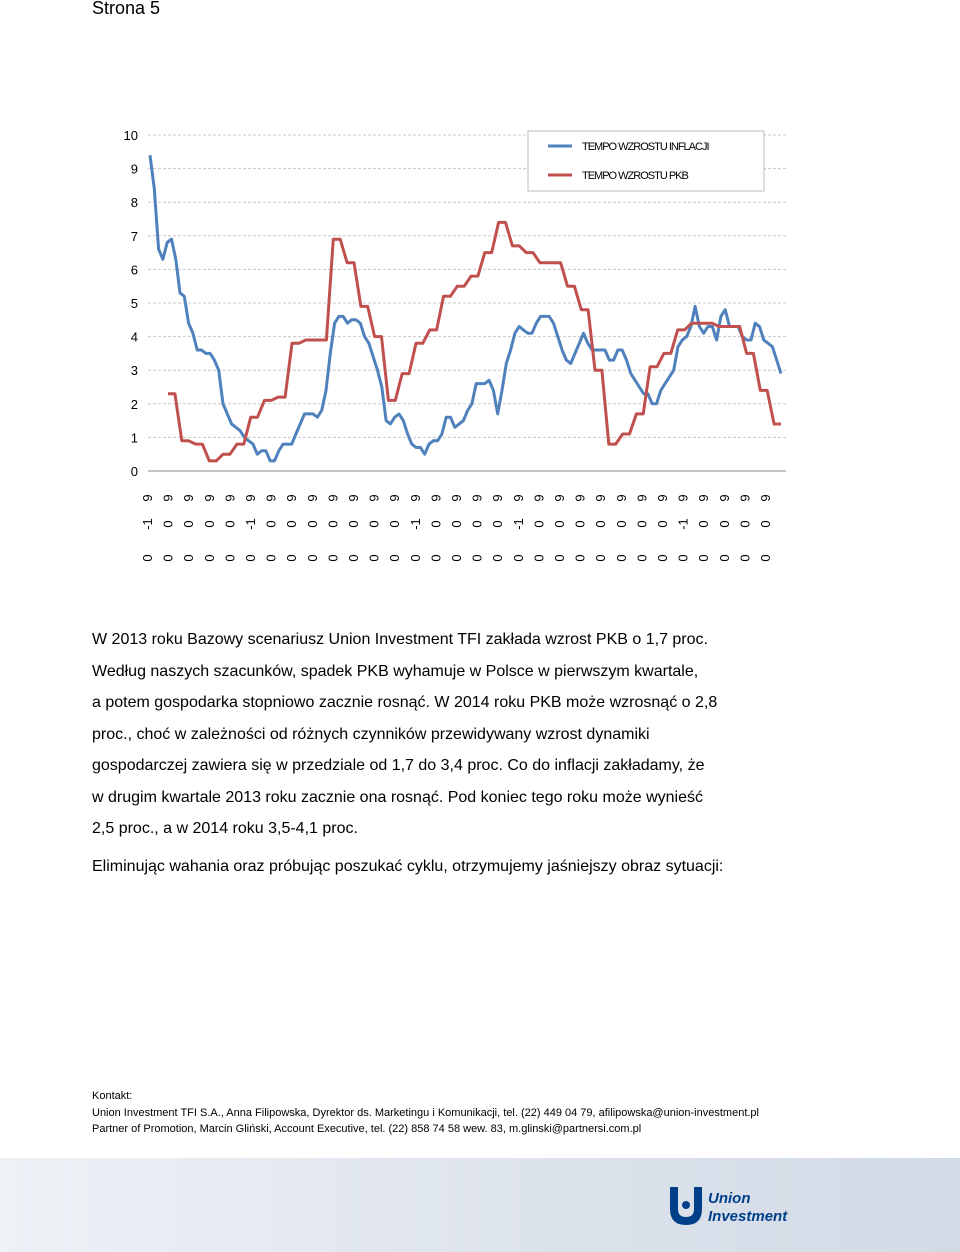 Image resolution: width=960 pixels, height=1252 pixels. I want to click on y-tick-label: 8, so click(134, 202).